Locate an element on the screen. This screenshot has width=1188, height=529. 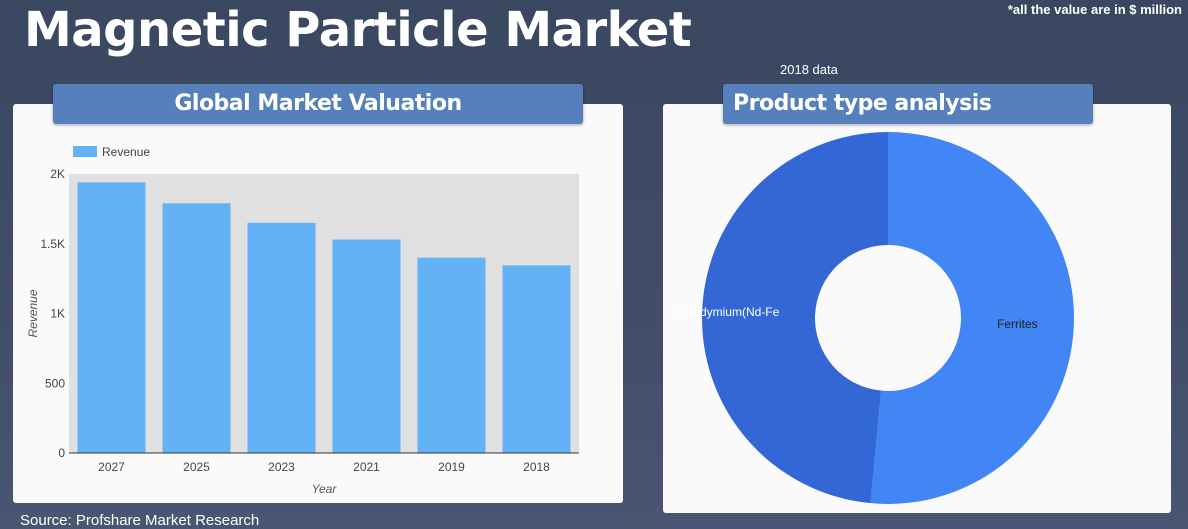
bar-2018 is located at coordinates (536, 359).